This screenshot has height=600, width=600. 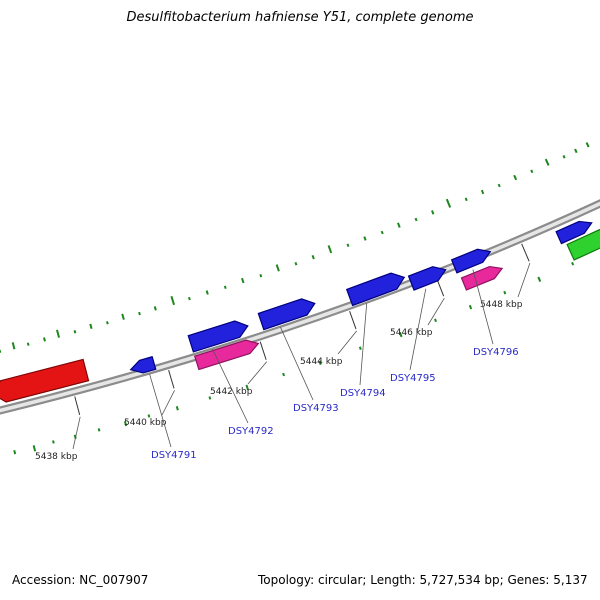 What do you see at coordinates (482, 276) in the screenshot?
I see `cds-arrow-cds-DSY4796` at bounding box center [482, 276].